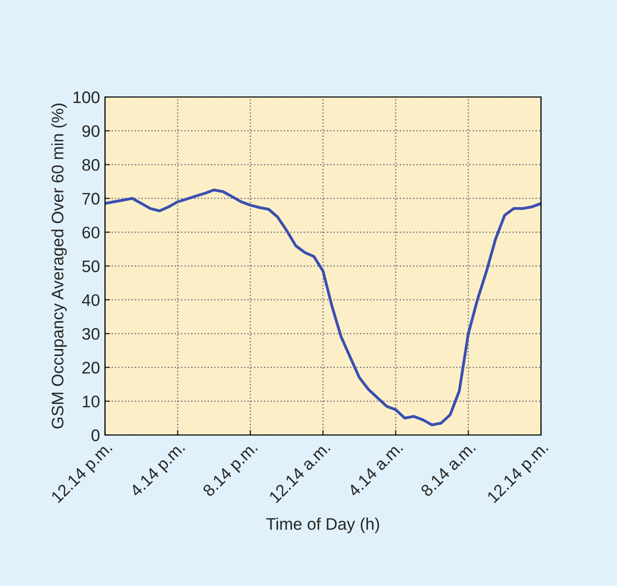 Image resolution: width=617 pixels, height=586 pixels. Describe the element at coordinates (91, 165) in the screenshot. I see `y-tick-label: 80` at that location.